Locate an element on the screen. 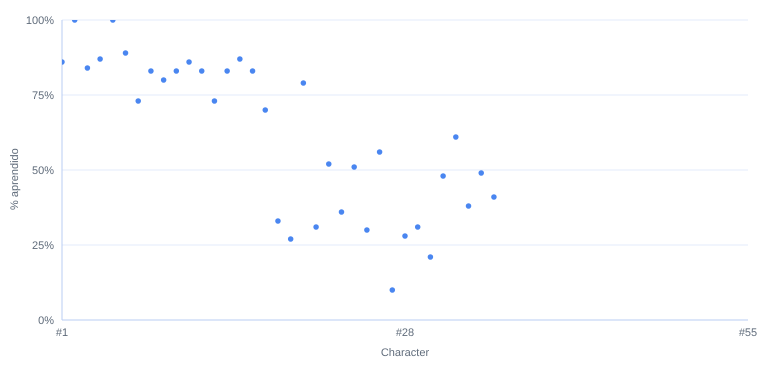  y-tick-label: 0% is located at coordinates (46, 320).